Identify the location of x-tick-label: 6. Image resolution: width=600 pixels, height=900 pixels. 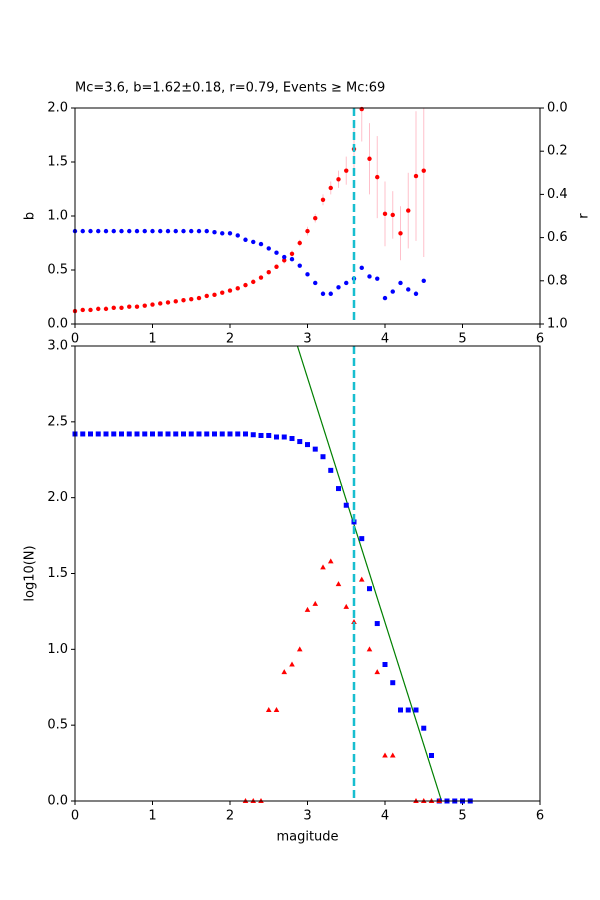
(540, 816).